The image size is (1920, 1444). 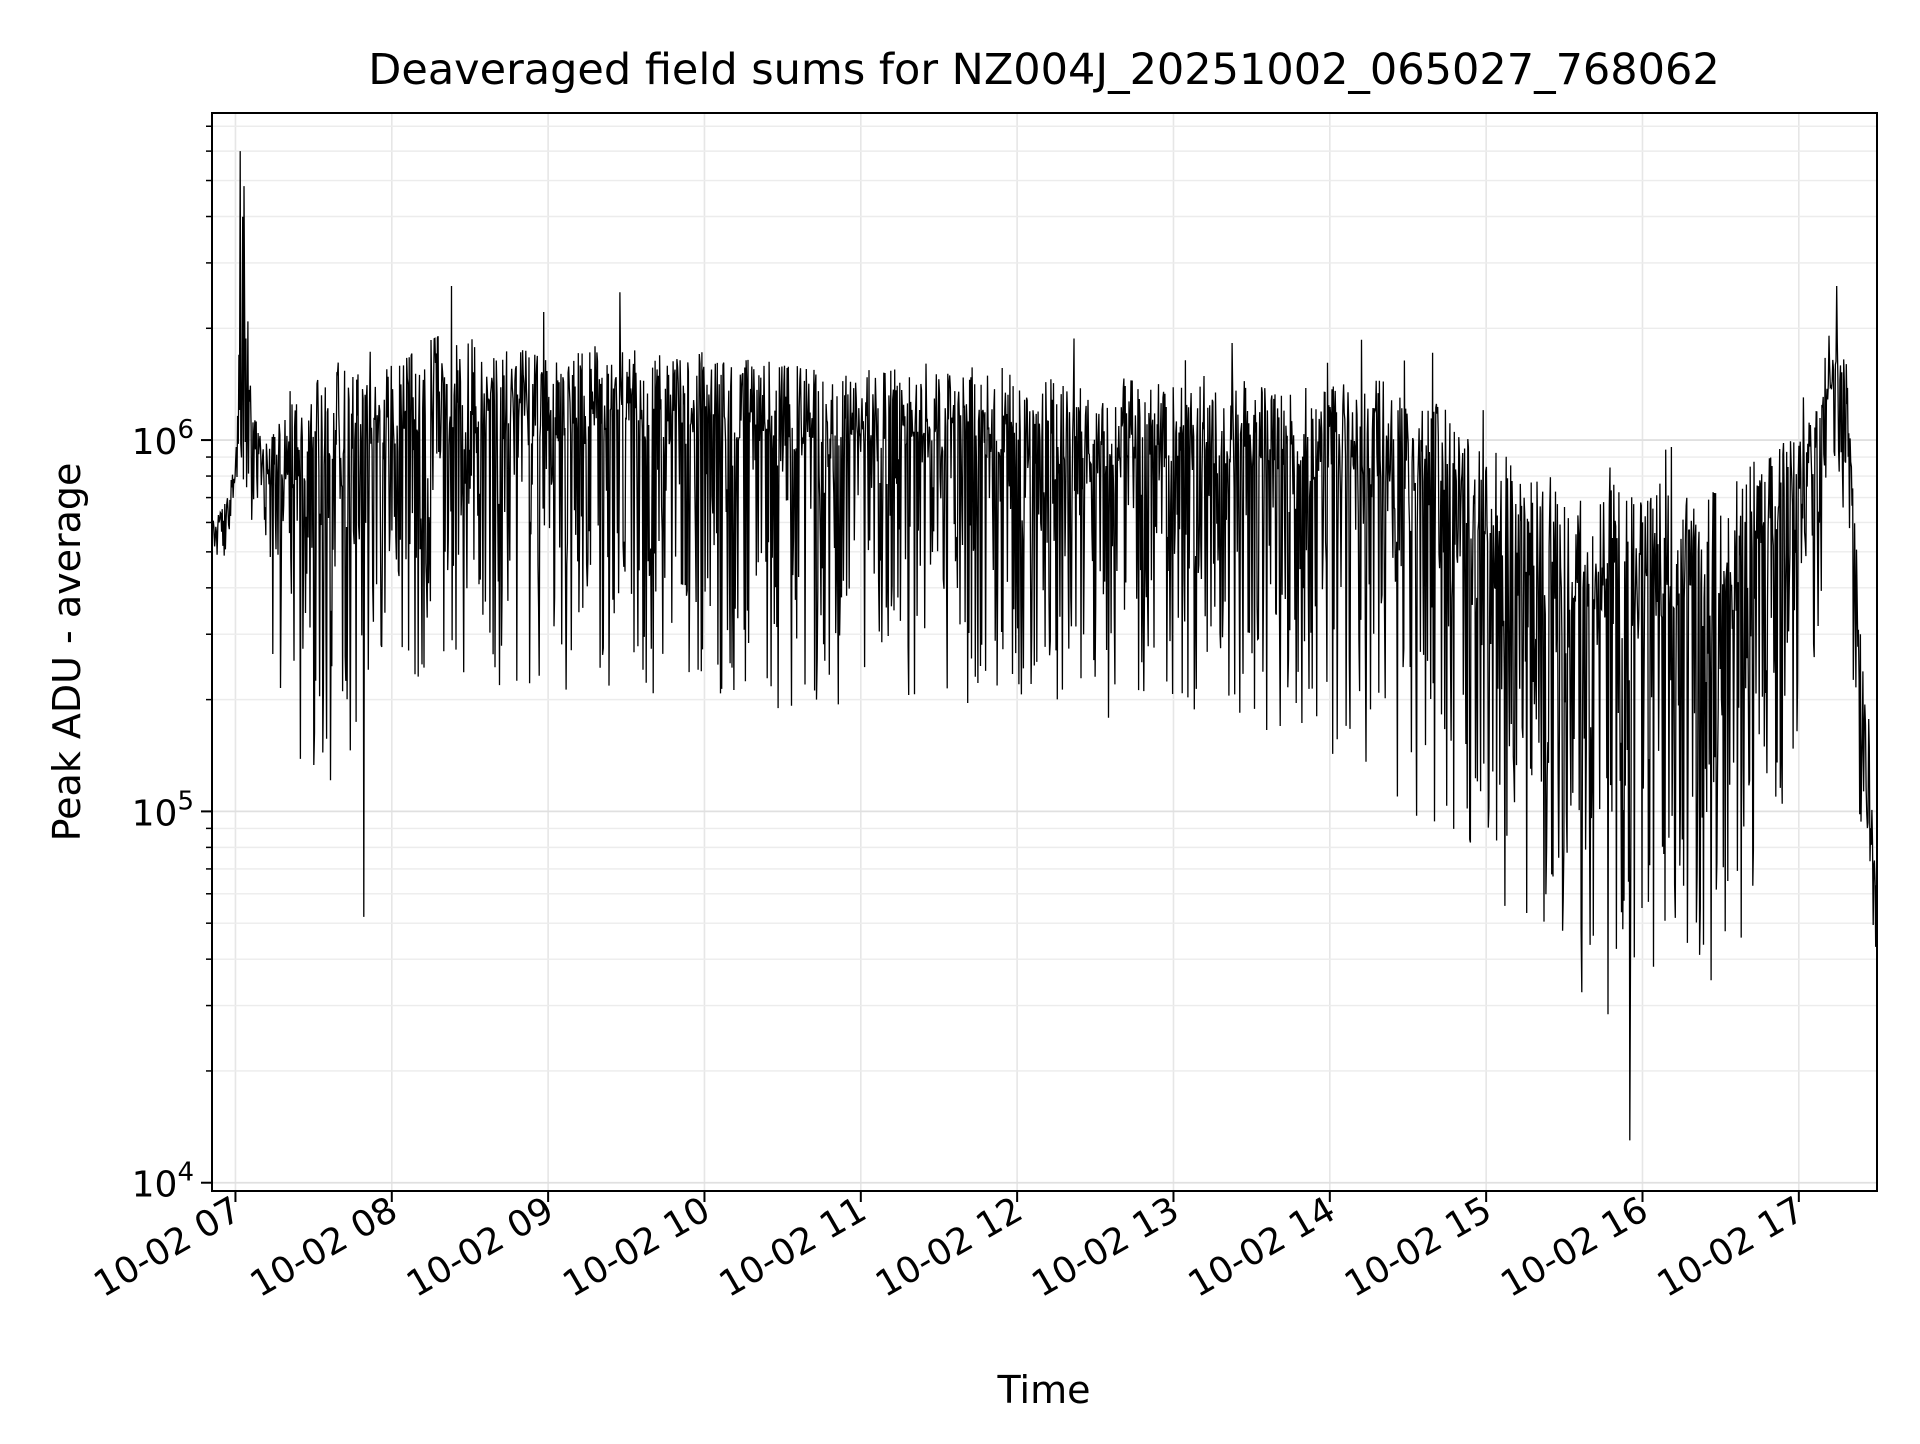 What do you see at coordinates (1044, 1390) in the screenshot?
I see `x-axis-label: Time` at bounding box center [1044, 1390].